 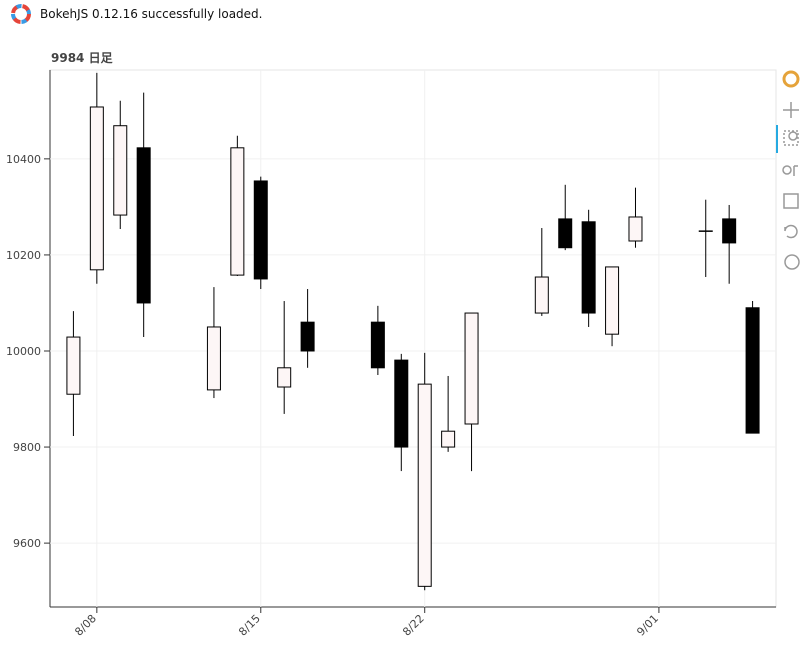 What do you see at coordinates (27, 543) in the screenshot?
I see `y-tick-label: 9600` at bounding box center [27, 543].